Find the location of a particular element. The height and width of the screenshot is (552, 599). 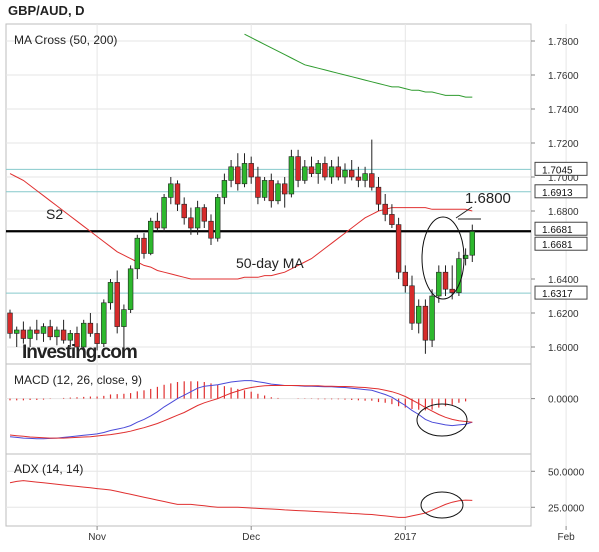

adx-panel-frame is located at coordinates (268, 490).